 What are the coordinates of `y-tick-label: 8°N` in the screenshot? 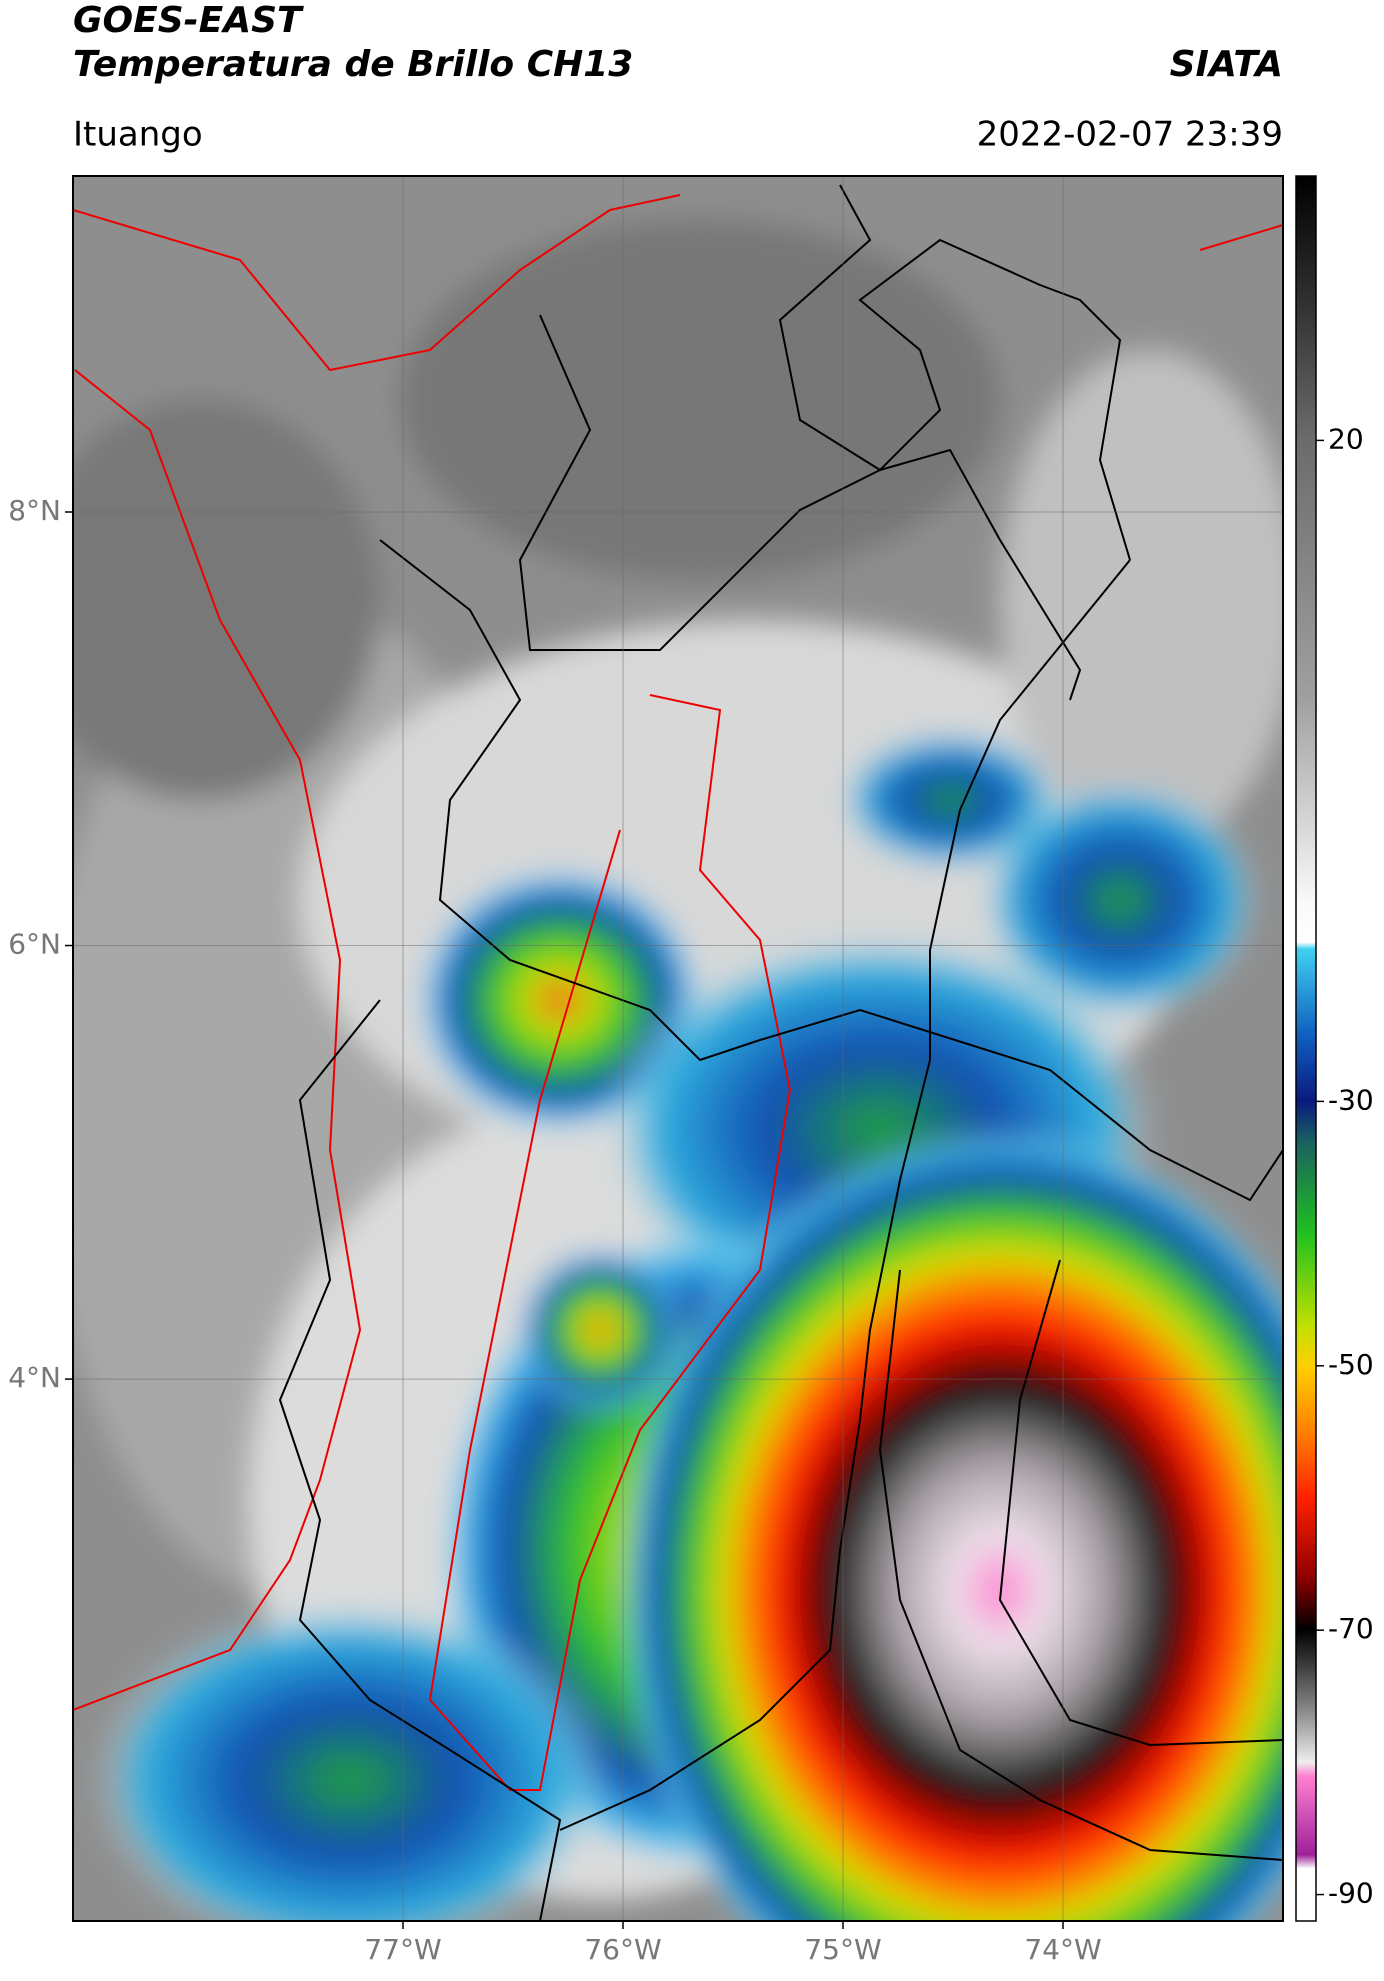 It's located at (34, 510).